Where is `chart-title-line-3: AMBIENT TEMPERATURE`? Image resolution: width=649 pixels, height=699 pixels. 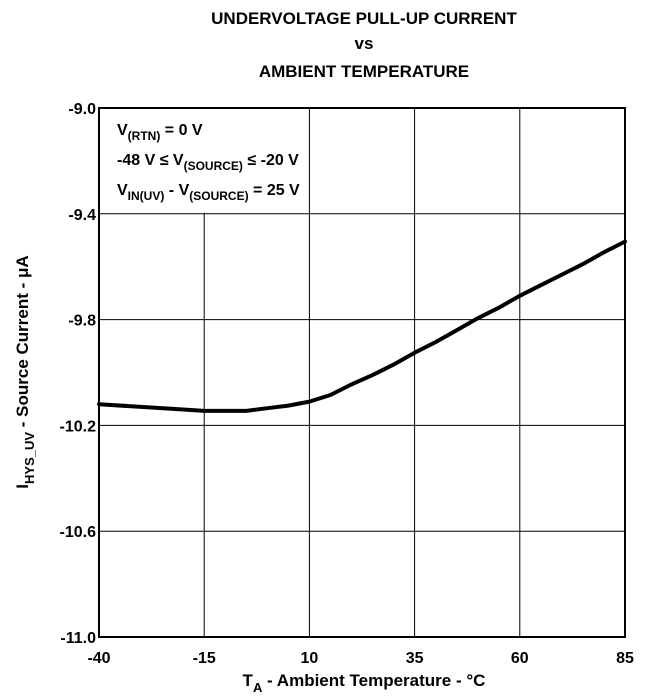 chart-title-line-3: AMBIENT TEMPERATURE is located at coordinates (364, 71).